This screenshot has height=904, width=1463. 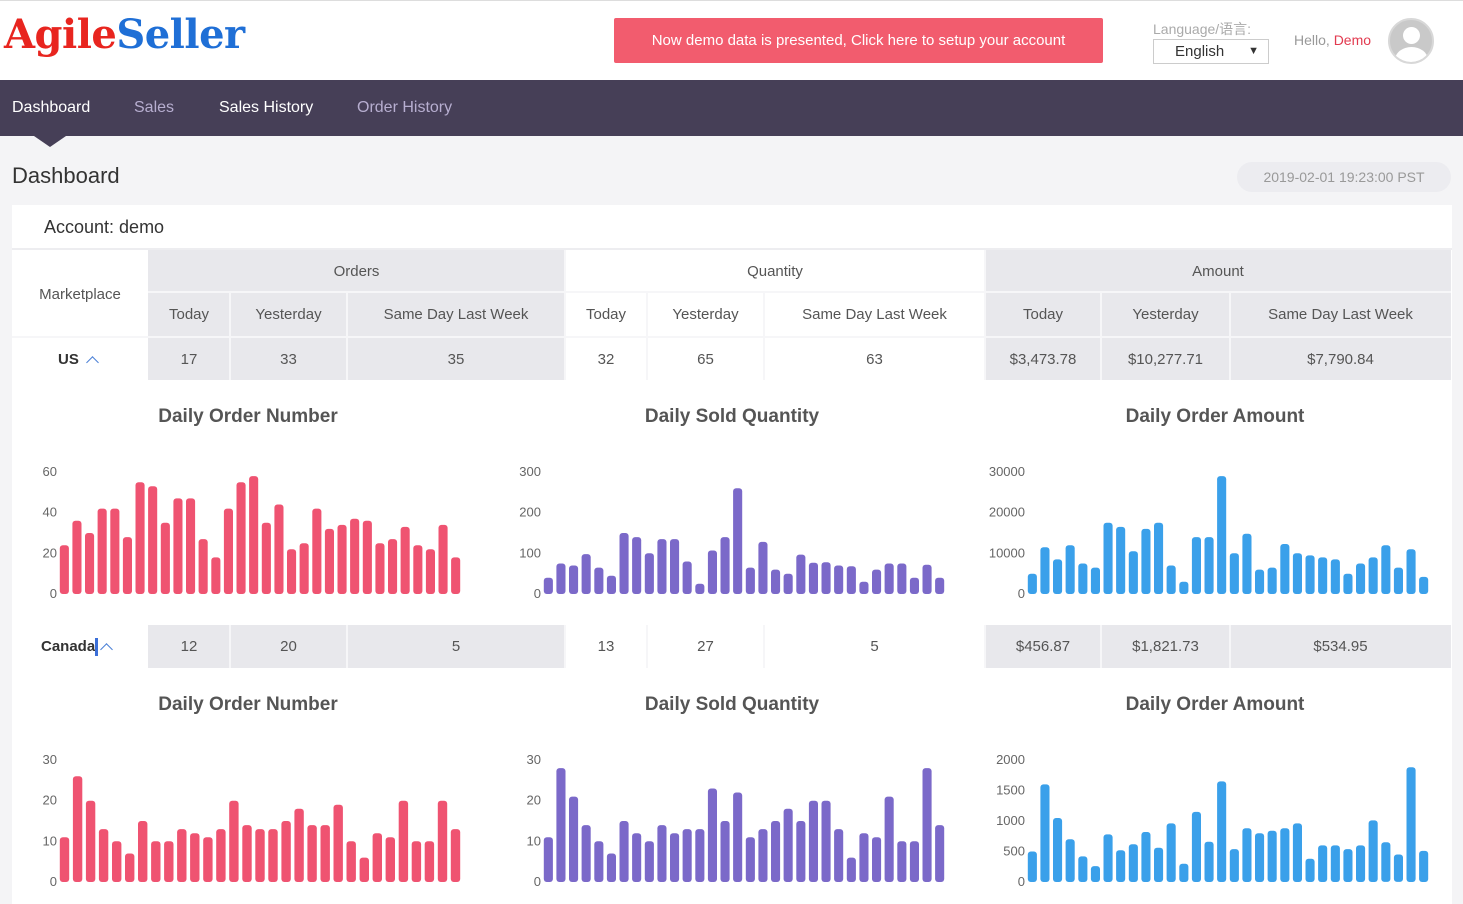 I want to click on canada-daily-order-number-chart: 0 10 20 30, so click(x=240, y=818).